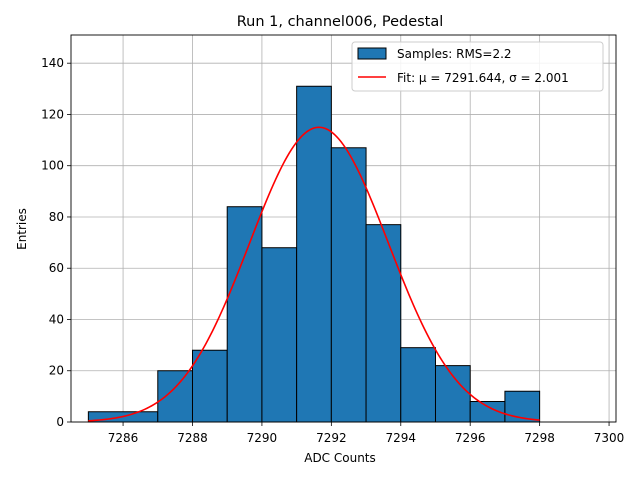 This screenshot has width=640, height=480. I want to click on x-tick-label: 7300, so click(609, 438).